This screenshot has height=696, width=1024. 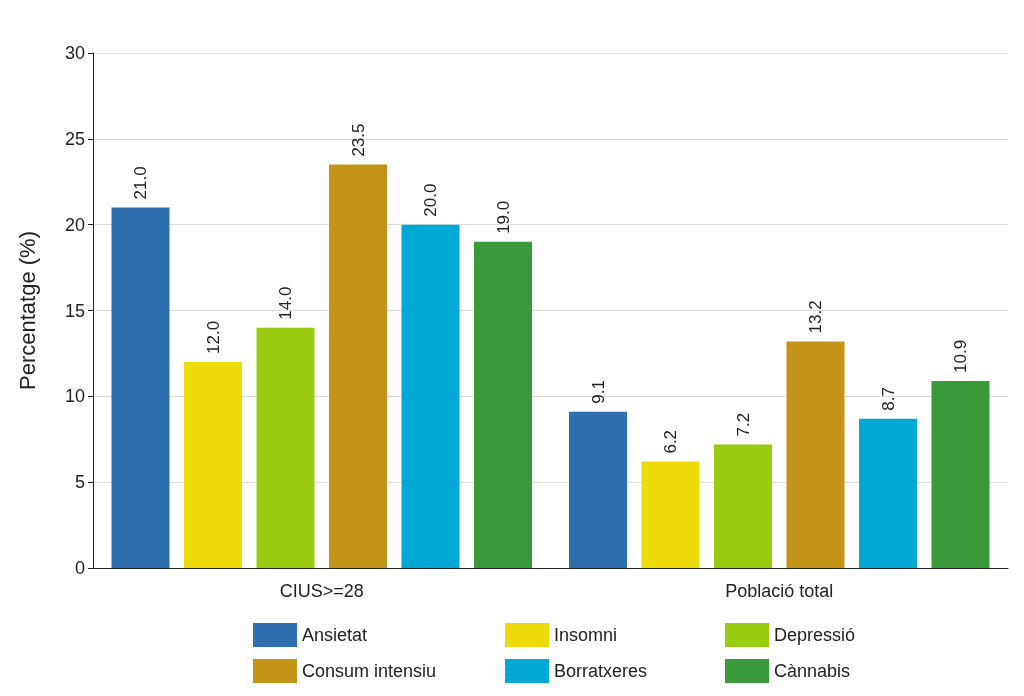 What do you see at coordinates (140, 183) in the screenshot?
I see `data-label: 21.0` at bounding box center [140, 183].